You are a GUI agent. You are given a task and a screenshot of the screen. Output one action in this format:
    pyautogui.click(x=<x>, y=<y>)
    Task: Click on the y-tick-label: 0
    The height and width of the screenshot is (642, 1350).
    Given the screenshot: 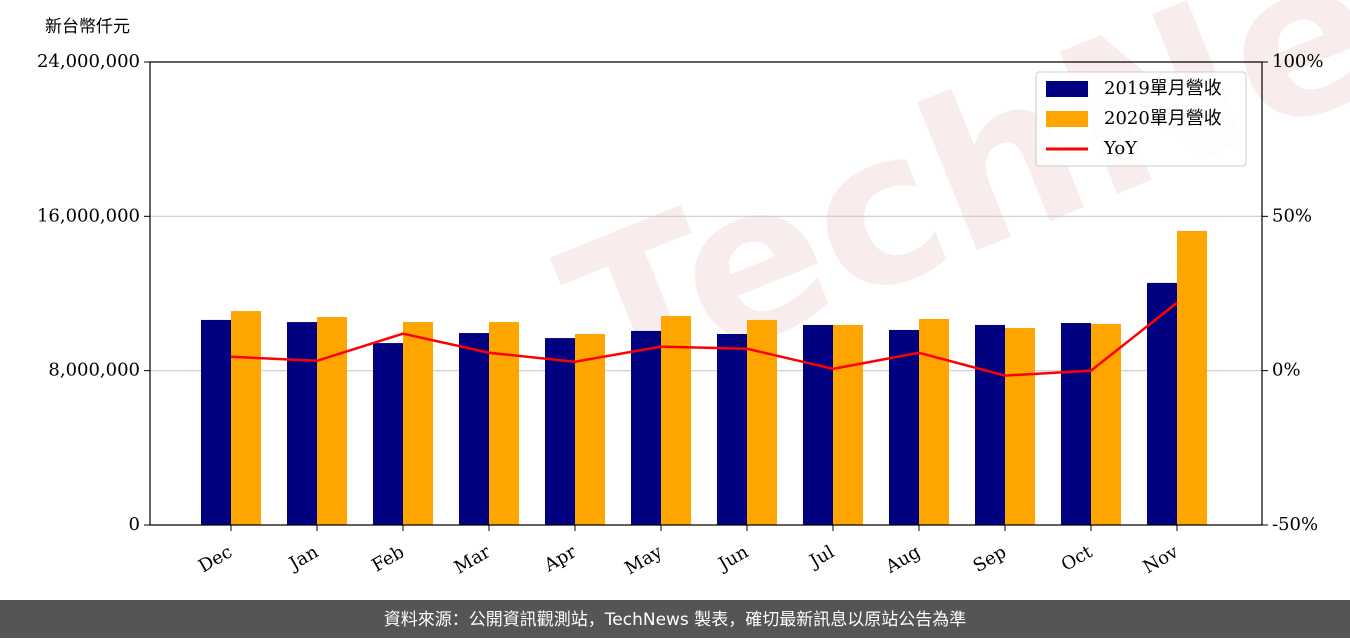 What is the action you would take?
    pyautogui.click(x=134, y=524)
    